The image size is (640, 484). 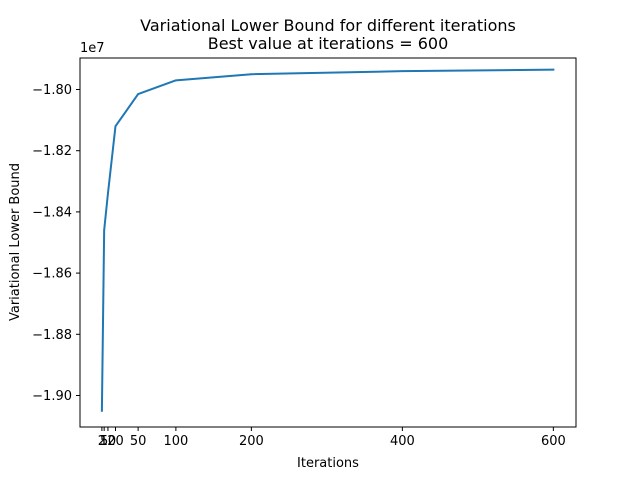 I want to click on y-axis-label: Variational Lower Bound, so click(x=15, y=242).